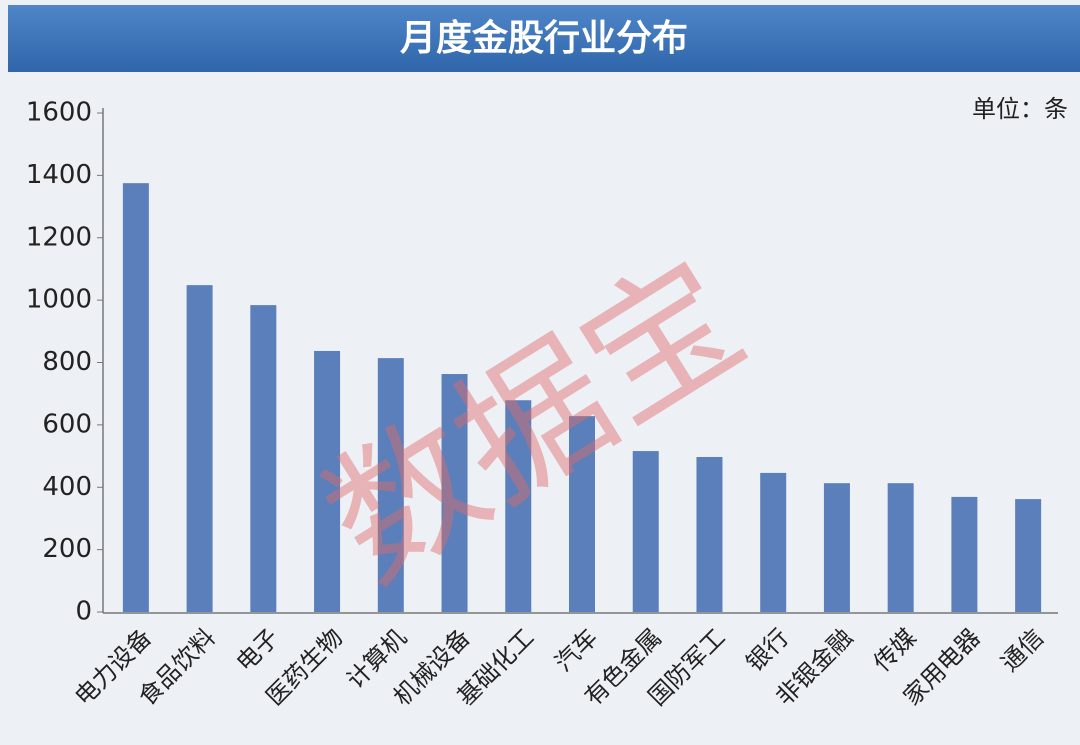  What do you see at coordinates (59, 300) in the screenshot?
I see `y-tick-label: 1000` at bounding box center [59, 300].